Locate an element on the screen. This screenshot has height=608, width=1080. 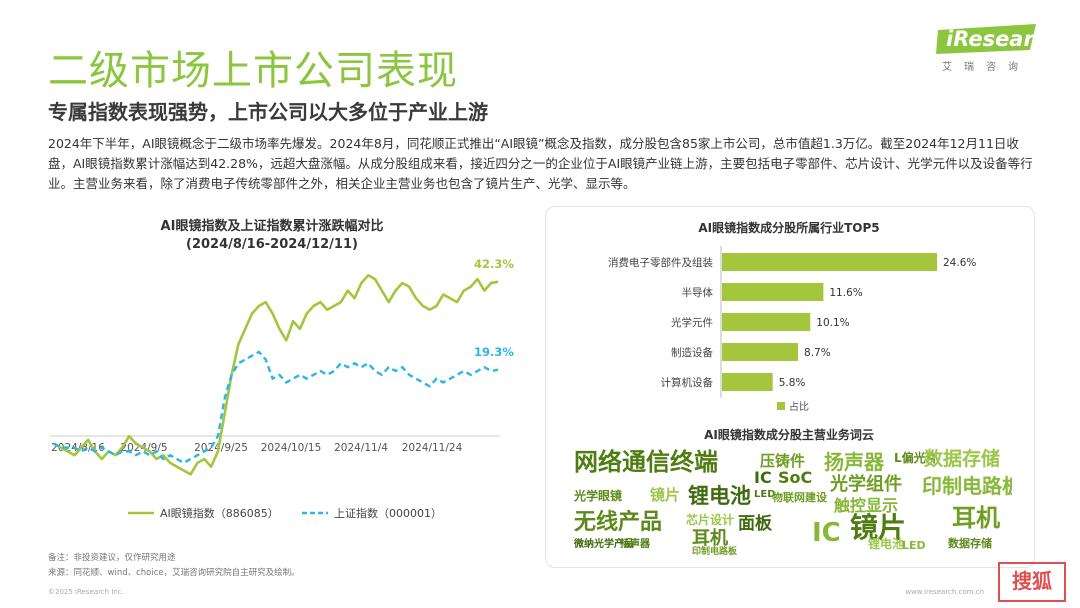
bar-value-label: 8.7% is located at coordinates (817, 353).